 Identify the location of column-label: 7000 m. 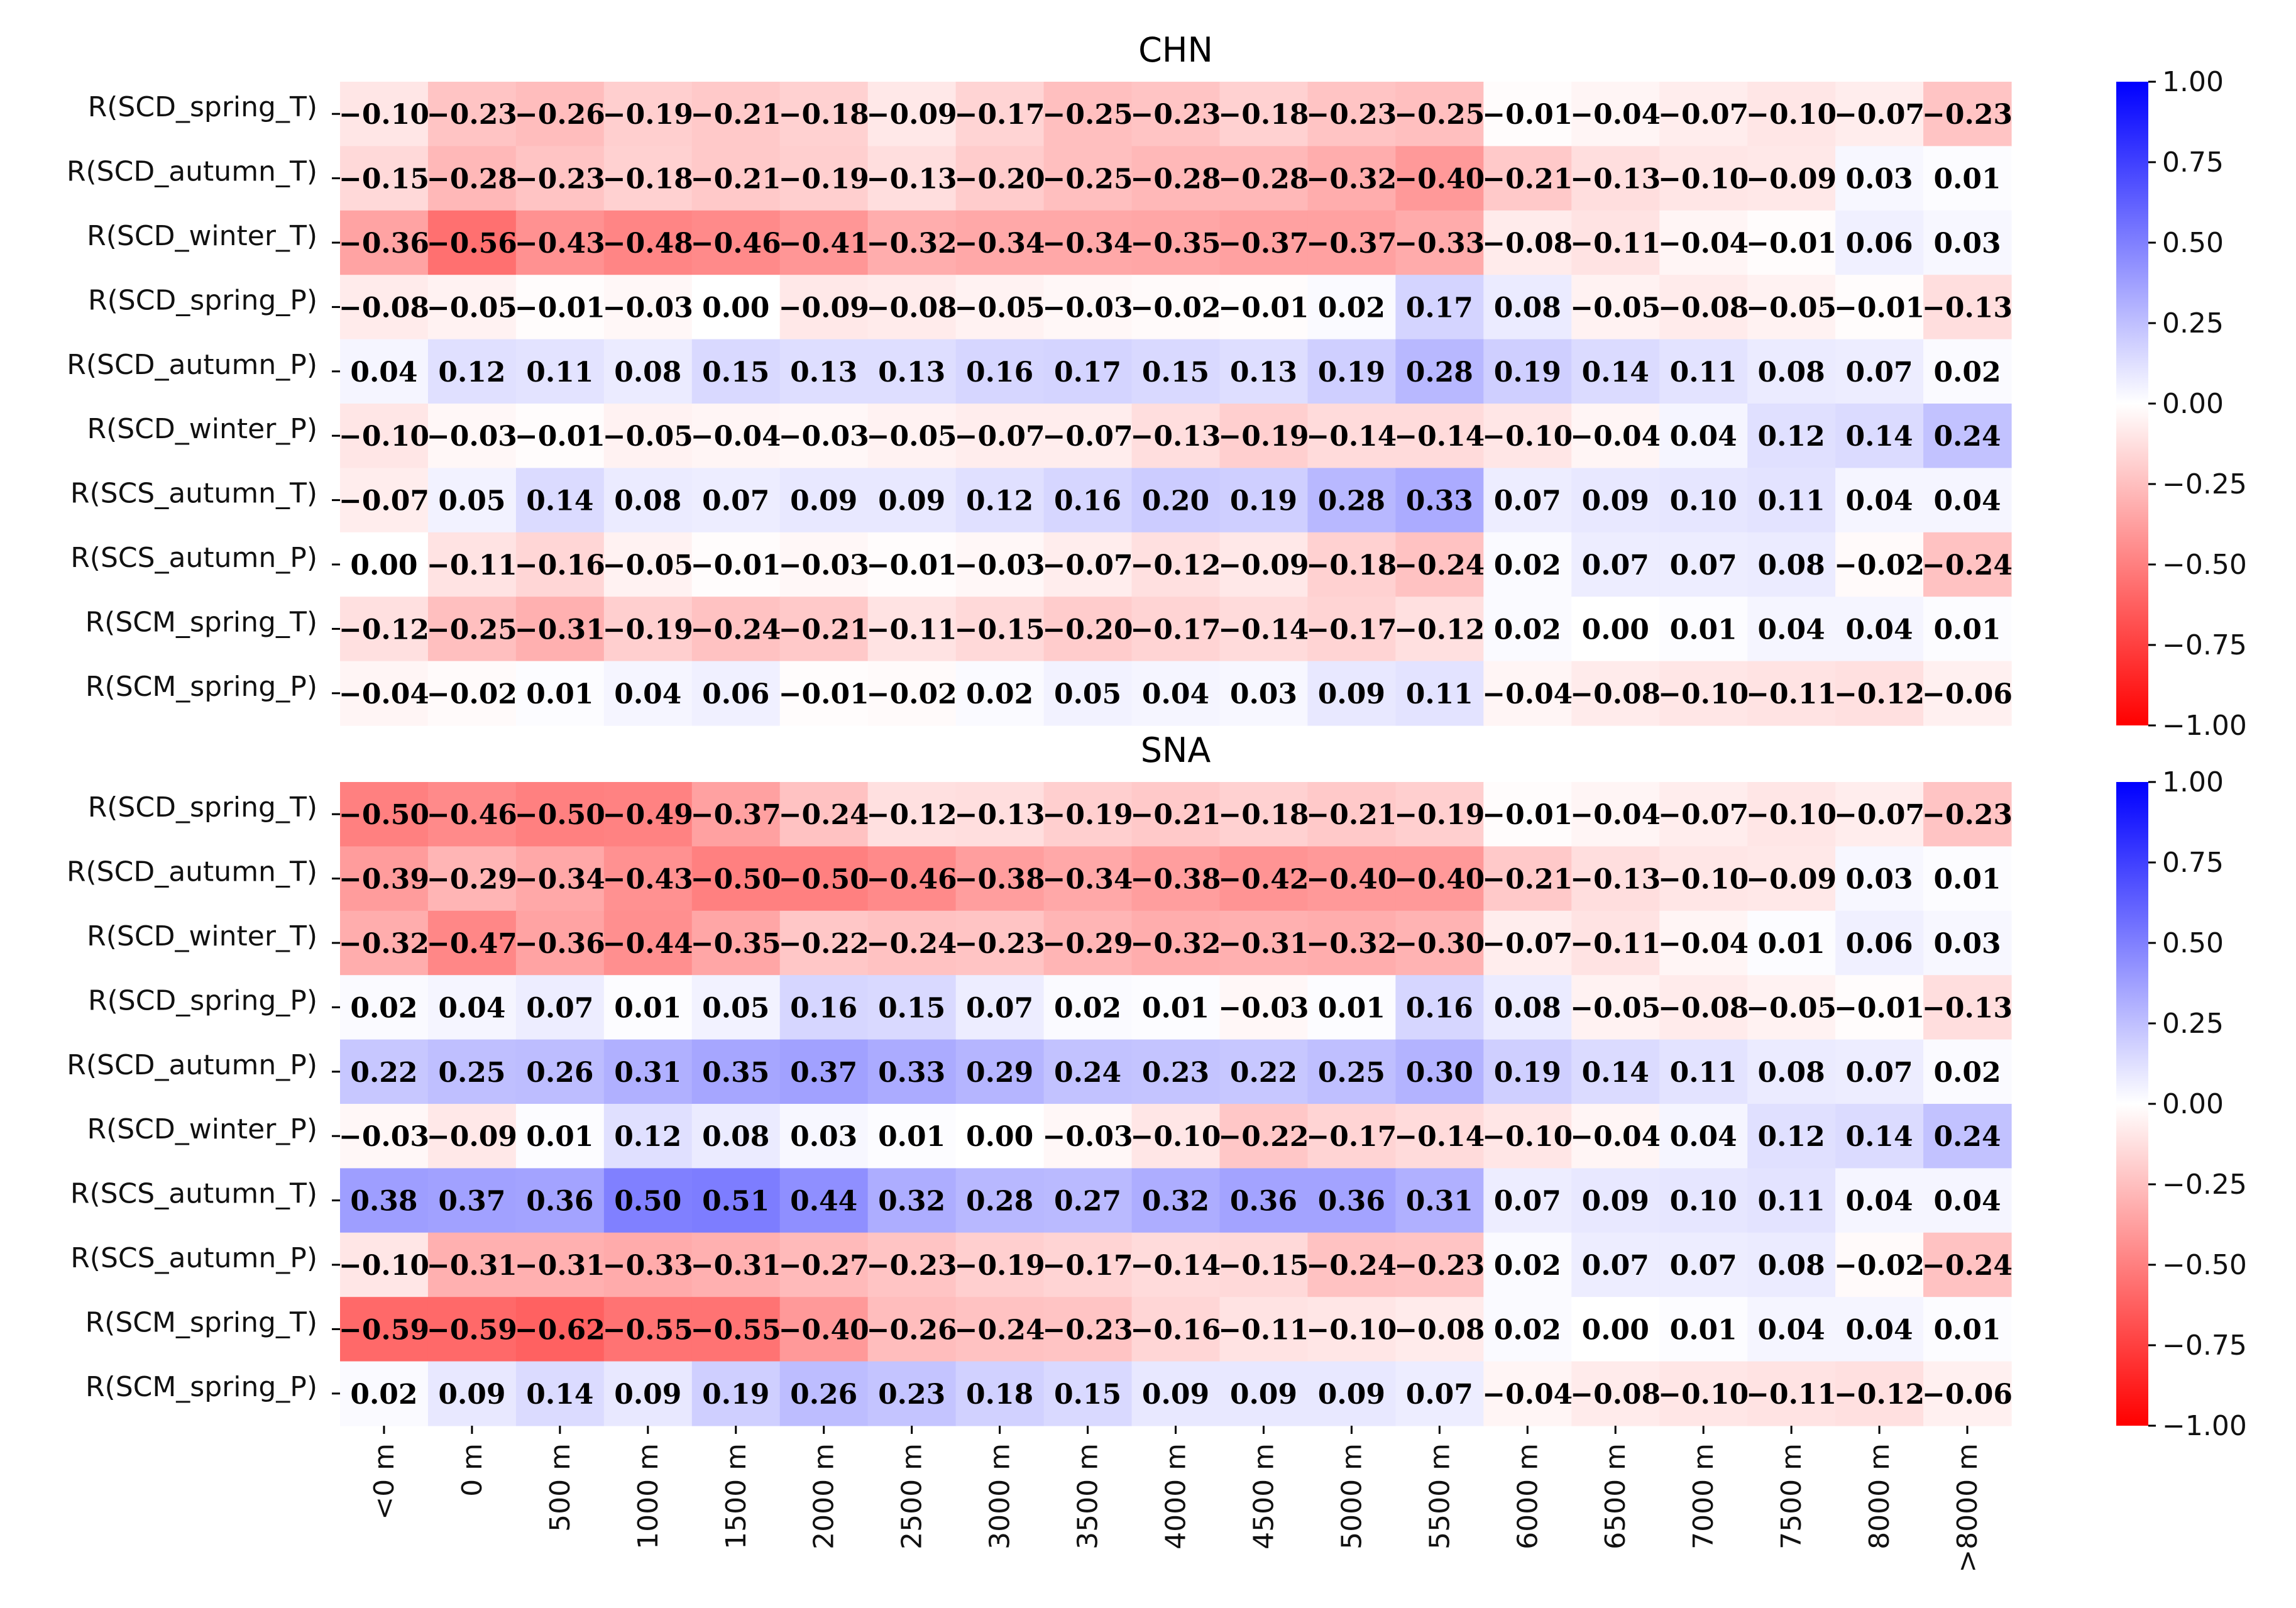
(1704, 1497).